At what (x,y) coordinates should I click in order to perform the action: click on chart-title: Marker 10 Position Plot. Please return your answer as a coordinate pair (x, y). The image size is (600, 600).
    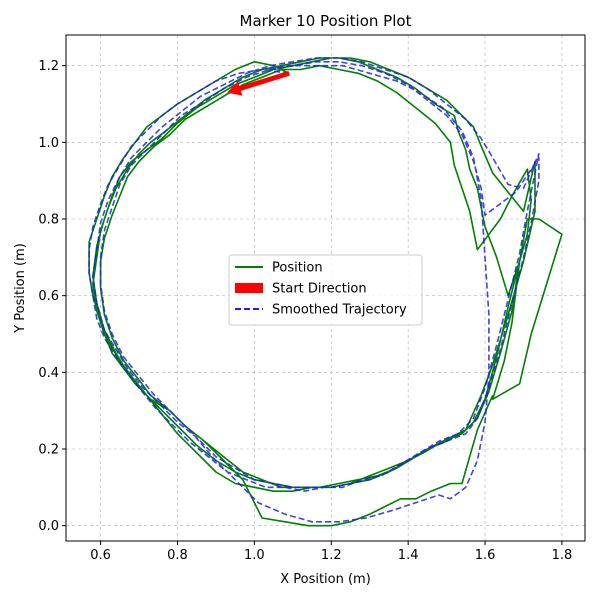
    Looking at the image, I should click on (326, 21).